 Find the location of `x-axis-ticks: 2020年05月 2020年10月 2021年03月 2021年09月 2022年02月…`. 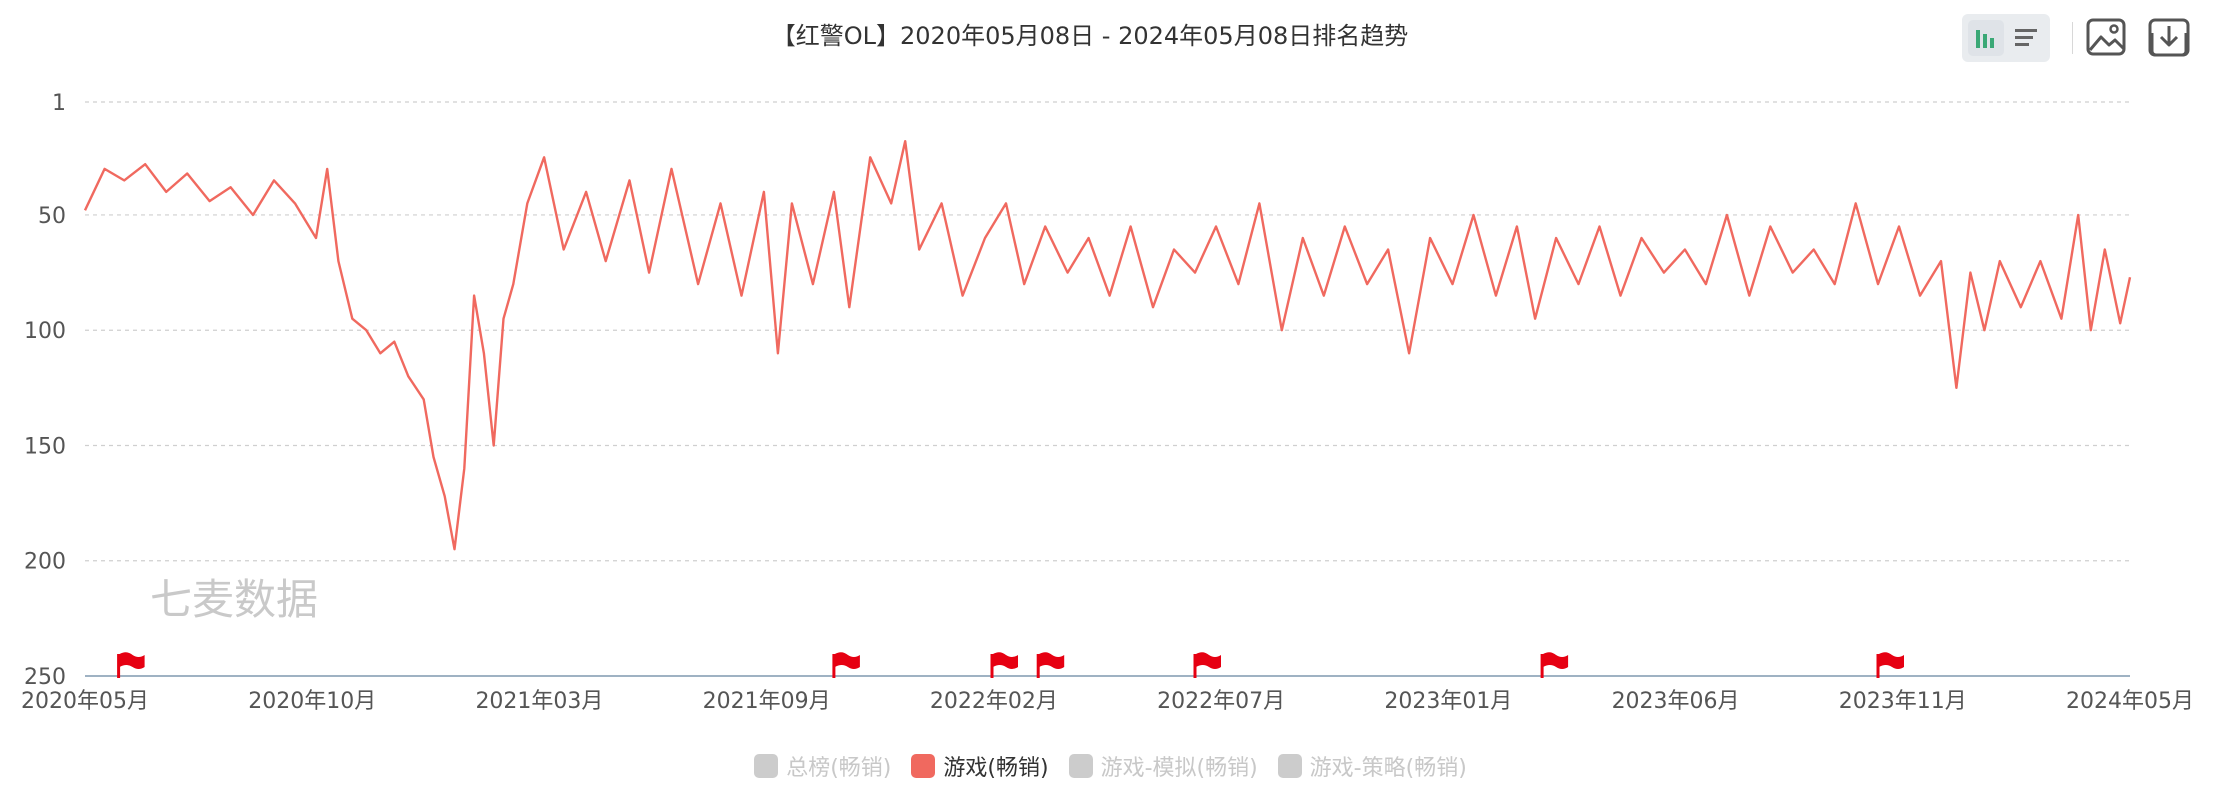

x-axis-ticks: 2020年05月 2020年10月 2021年03月 2021年09月 2022年02月… is located at coordinates (1107, 701).